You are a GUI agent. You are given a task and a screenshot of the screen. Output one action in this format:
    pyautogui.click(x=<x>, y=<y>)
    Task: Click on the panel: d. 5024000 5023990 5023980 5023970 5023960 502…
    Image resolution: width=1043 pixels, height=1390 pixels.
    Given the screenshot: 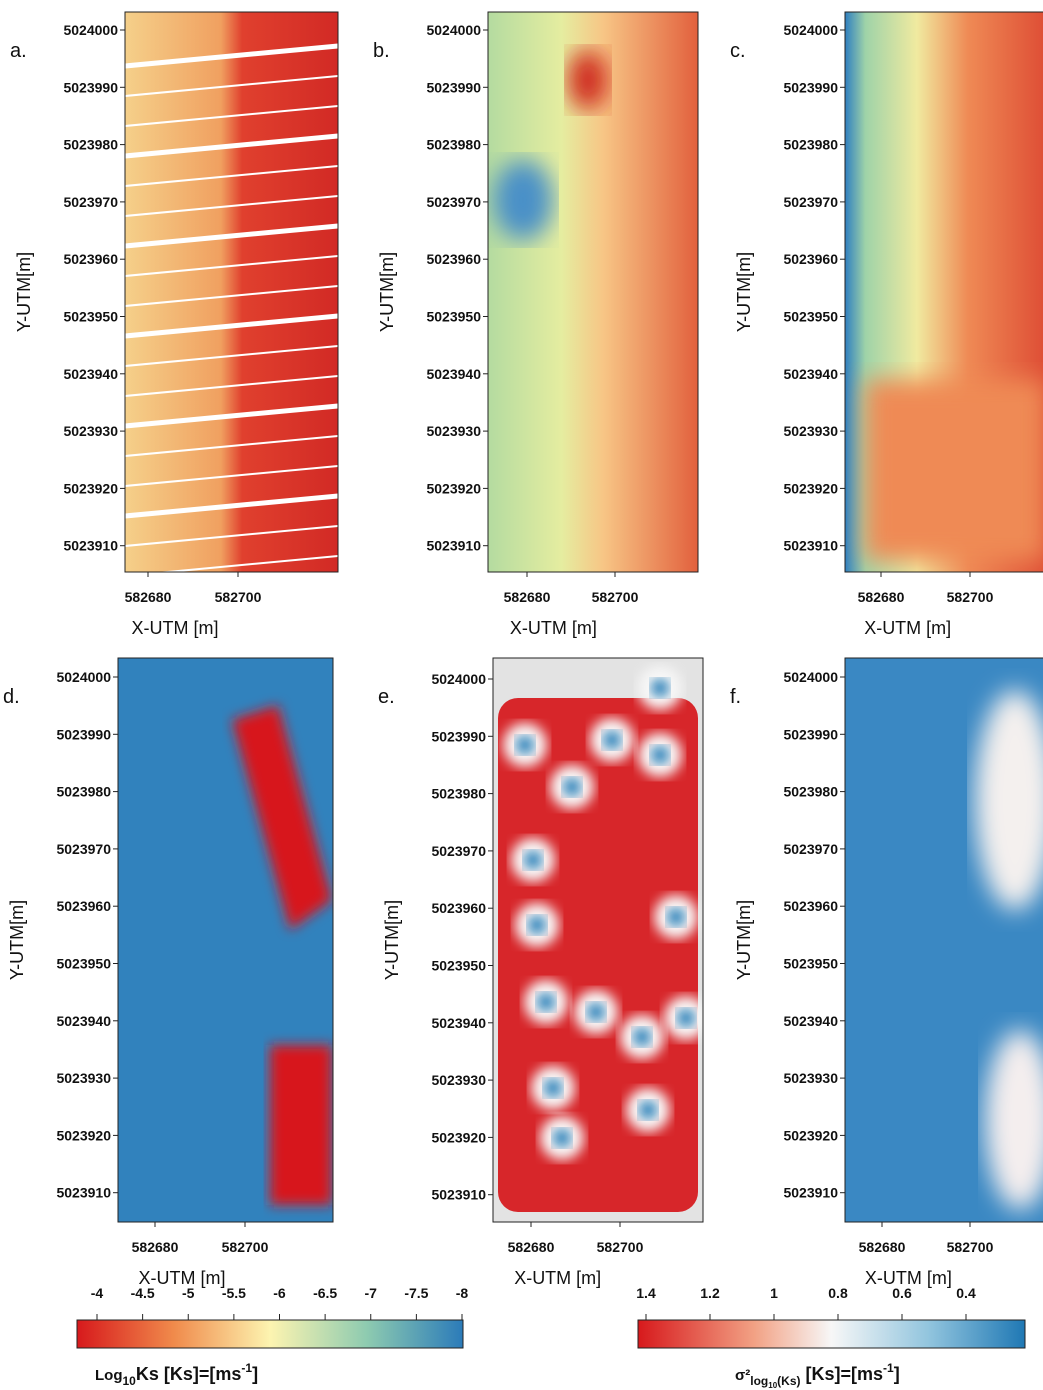 What is the action you would take?
    pyautogui.click(x=168, y=972)
    